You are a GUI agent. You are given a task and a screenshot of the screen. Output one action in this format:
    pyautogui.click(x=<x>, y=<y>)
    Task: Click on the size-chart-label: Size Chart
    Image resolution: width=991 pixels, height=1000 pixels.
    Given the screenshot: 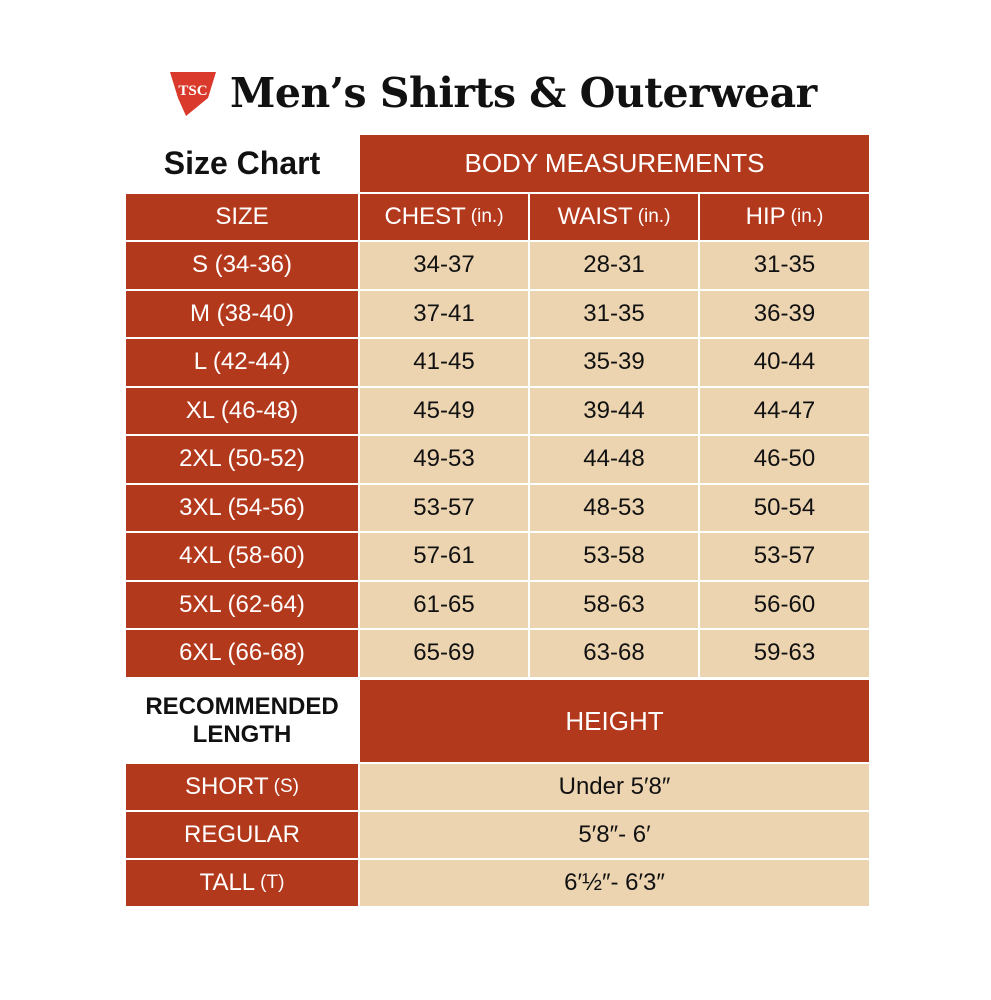 What is the action you would take?
    pyautogui.click(x=242, y=163)
    